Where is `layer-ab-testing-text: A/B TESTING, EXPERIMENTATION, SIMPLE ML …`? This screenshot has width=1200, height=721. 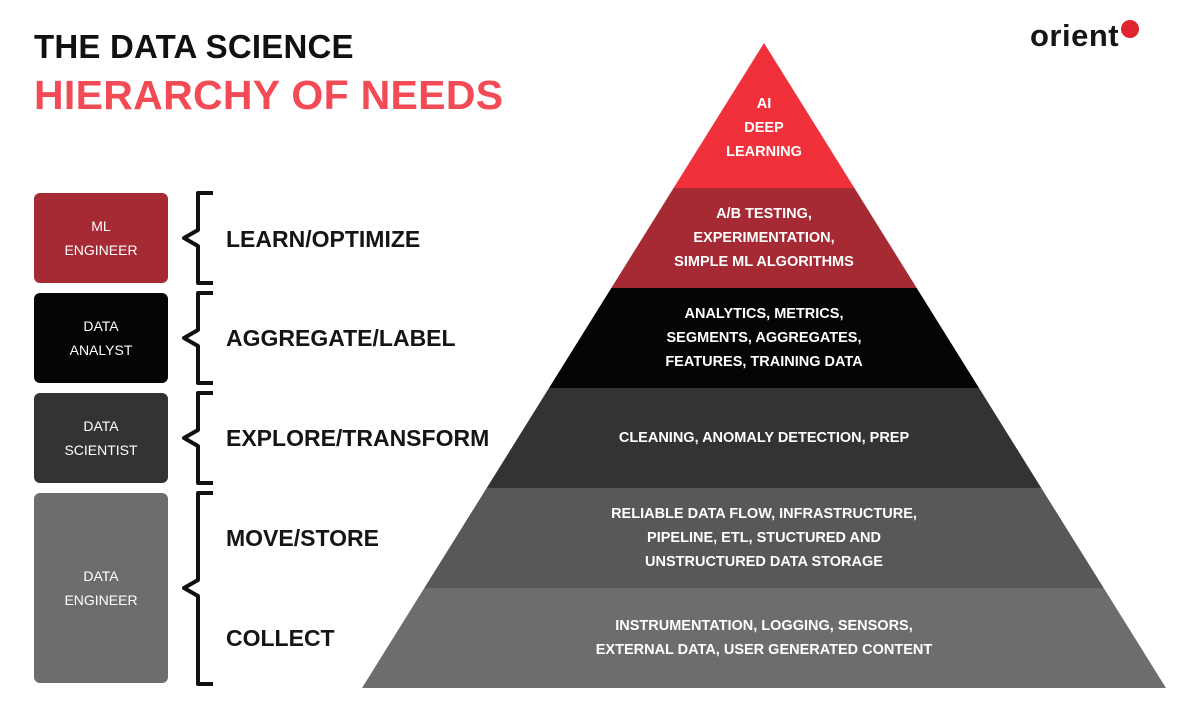 layer-ab-testing-text: A/B TESTING, EXPERIMENTATION, SIMPLE ML … is located at coordinates (764, 238).